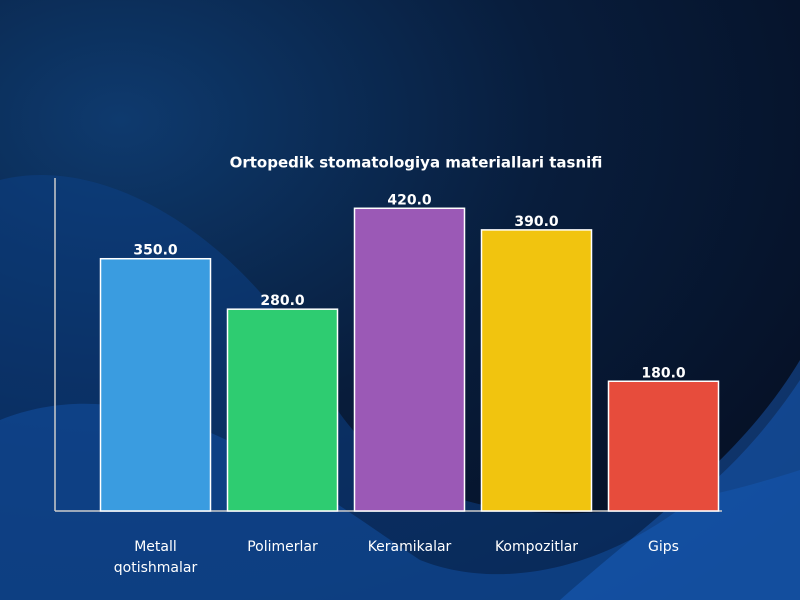  I want to click on x-tick-label: Polimerlar, so click(282, 547).